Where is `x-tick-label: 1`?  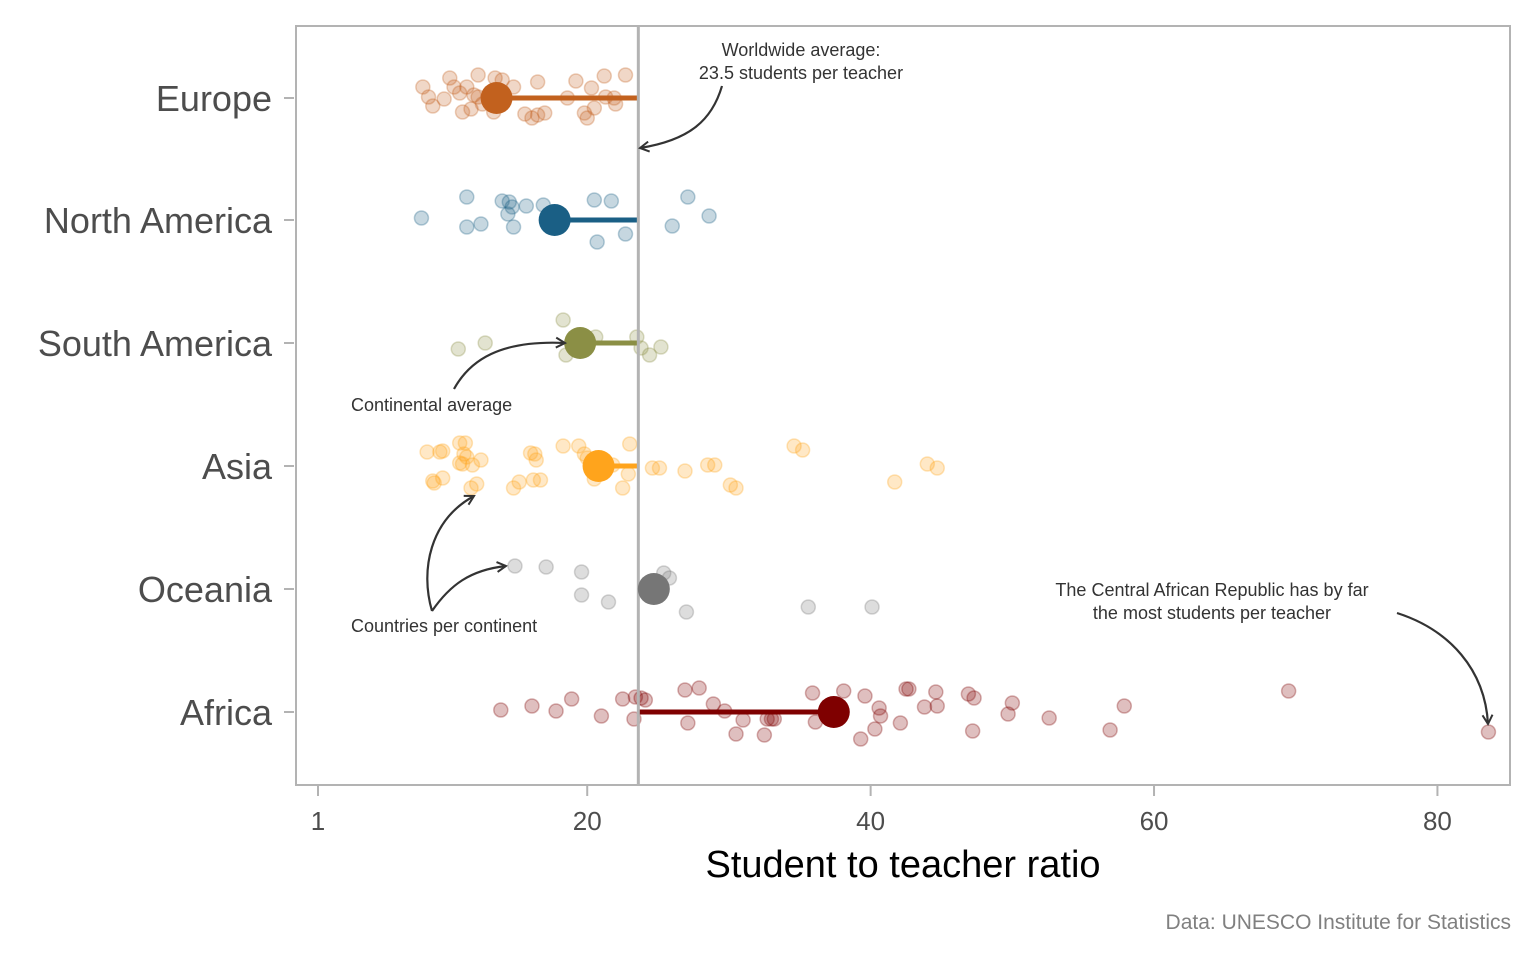
x-tick-label: 1 is located at coordinates (318, 821).